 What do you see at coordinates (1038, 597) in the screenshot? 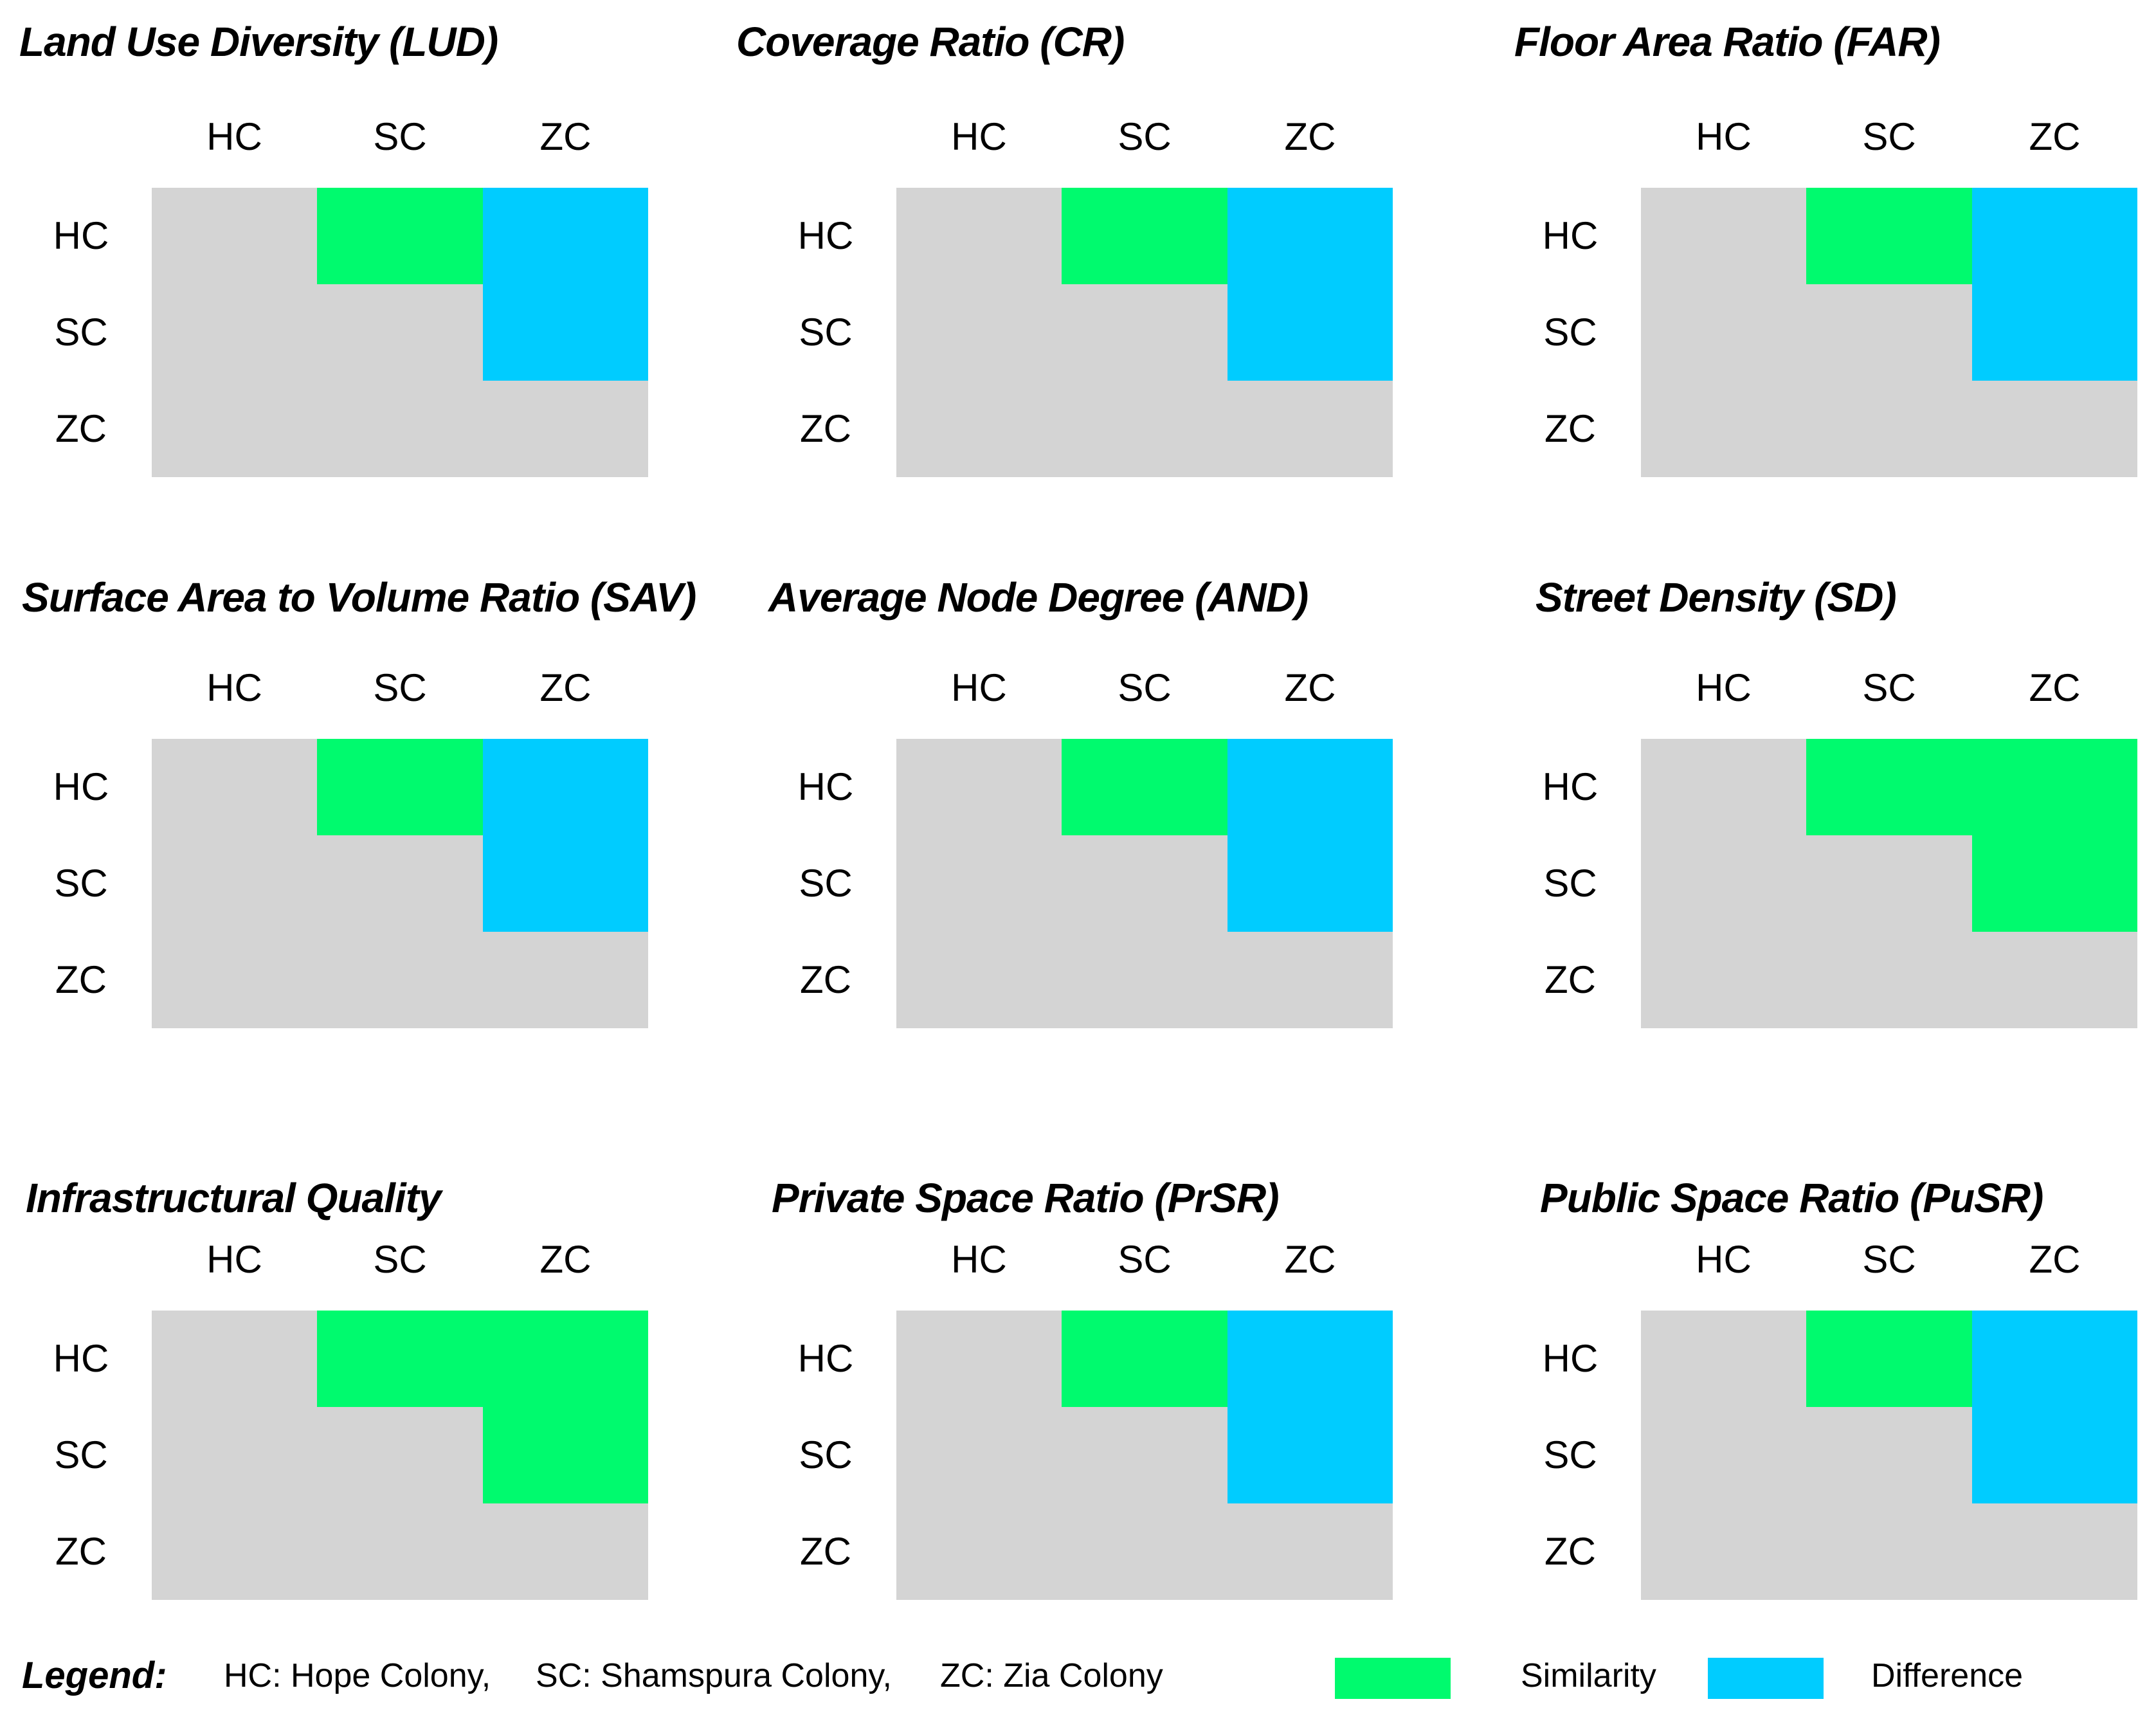
I see `panel-title: Average Node Degree (AND)` at bounding box center [1038, 597].